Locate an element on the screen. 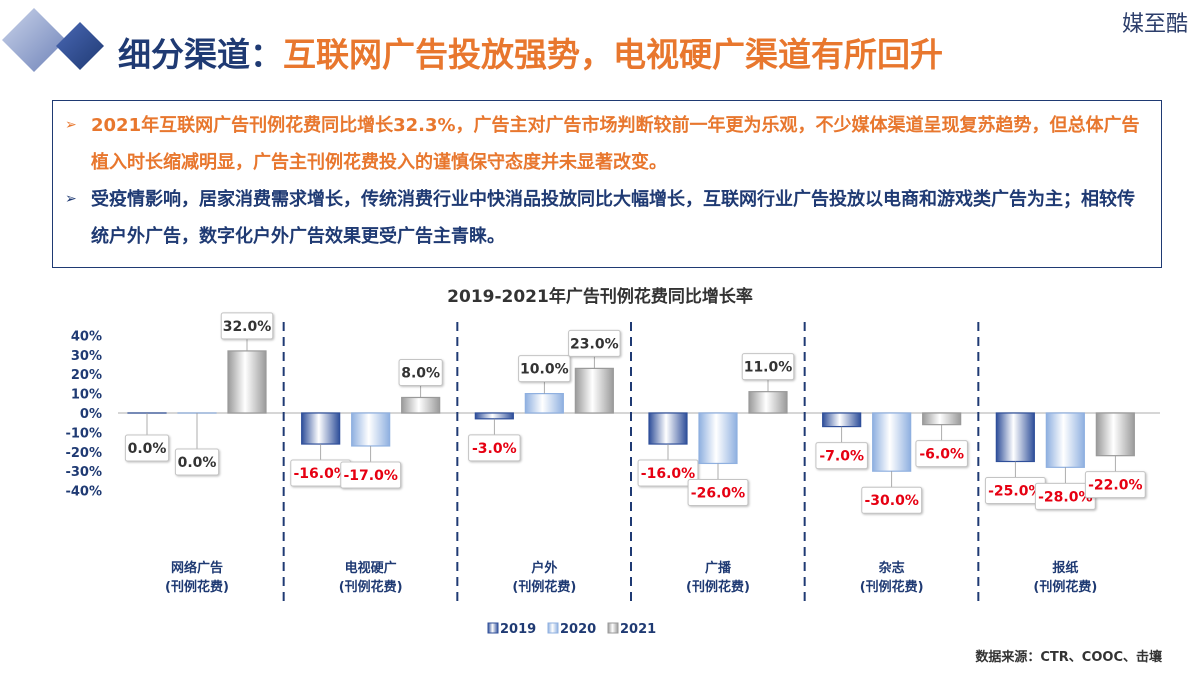  data-label: 10.0% is located at coordinates (544, 370).